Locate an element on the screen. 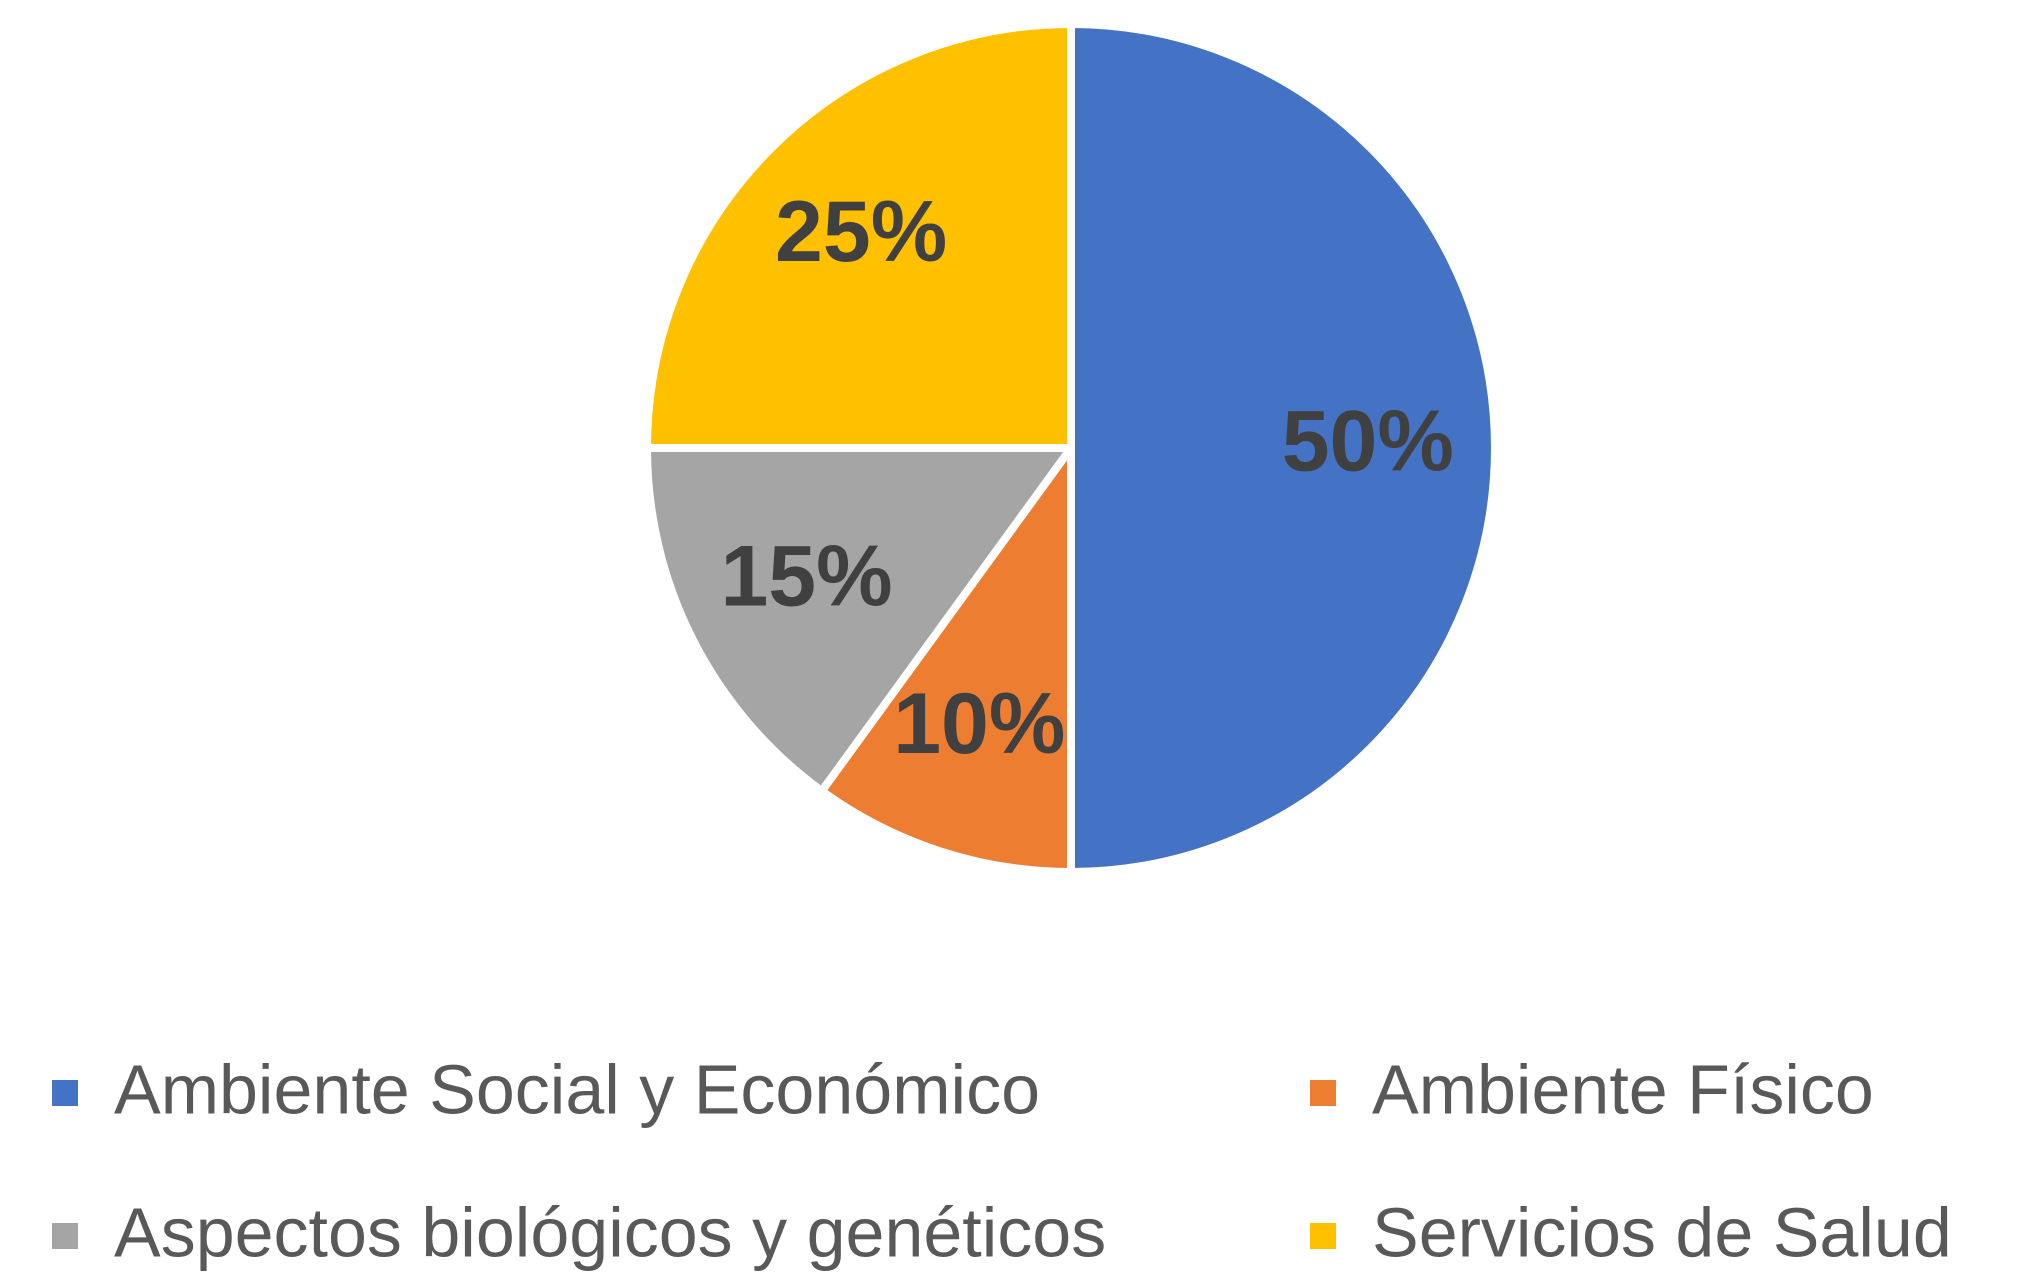  data-label: 10% is located at coordinates (979, 724).